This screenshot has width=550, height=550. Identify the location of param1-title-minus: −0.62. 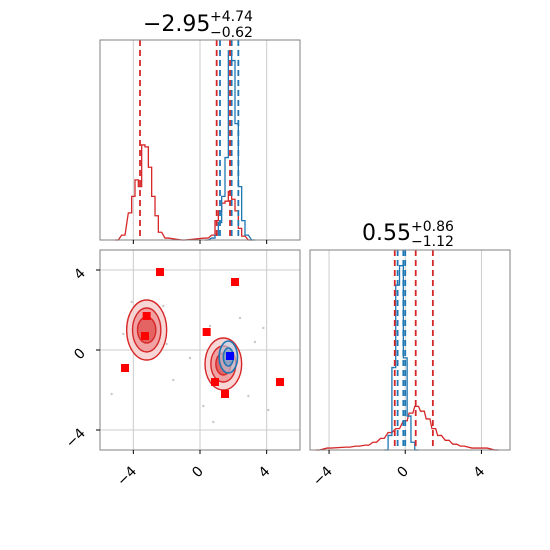
(231, 33).